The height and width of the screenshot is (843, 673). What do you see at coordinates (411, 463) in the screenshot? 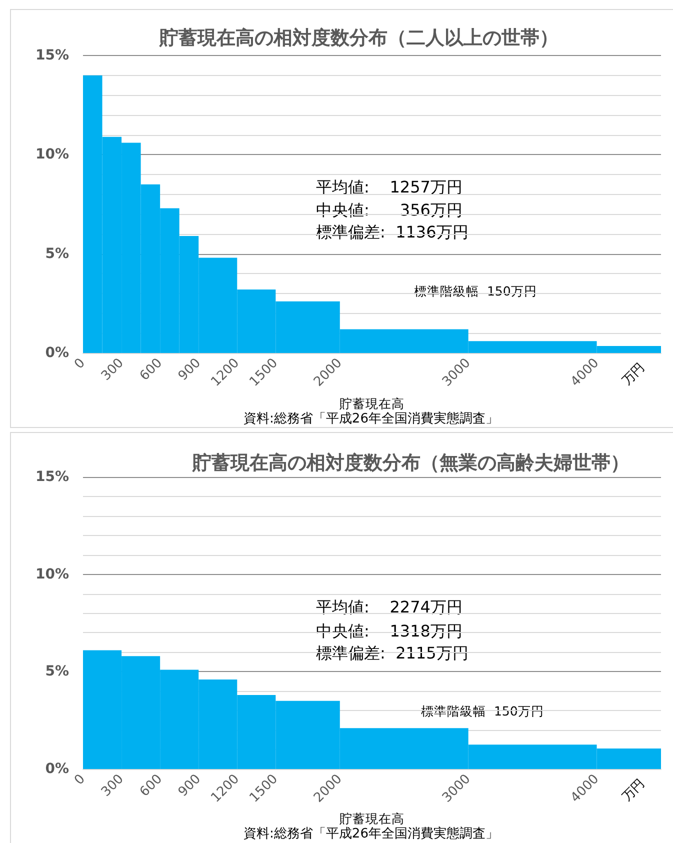
I see `chart-title: 貯蓄現在高の相対度数分布（無業の高齢夫婦世帯）` at bounding box center [411, 463].